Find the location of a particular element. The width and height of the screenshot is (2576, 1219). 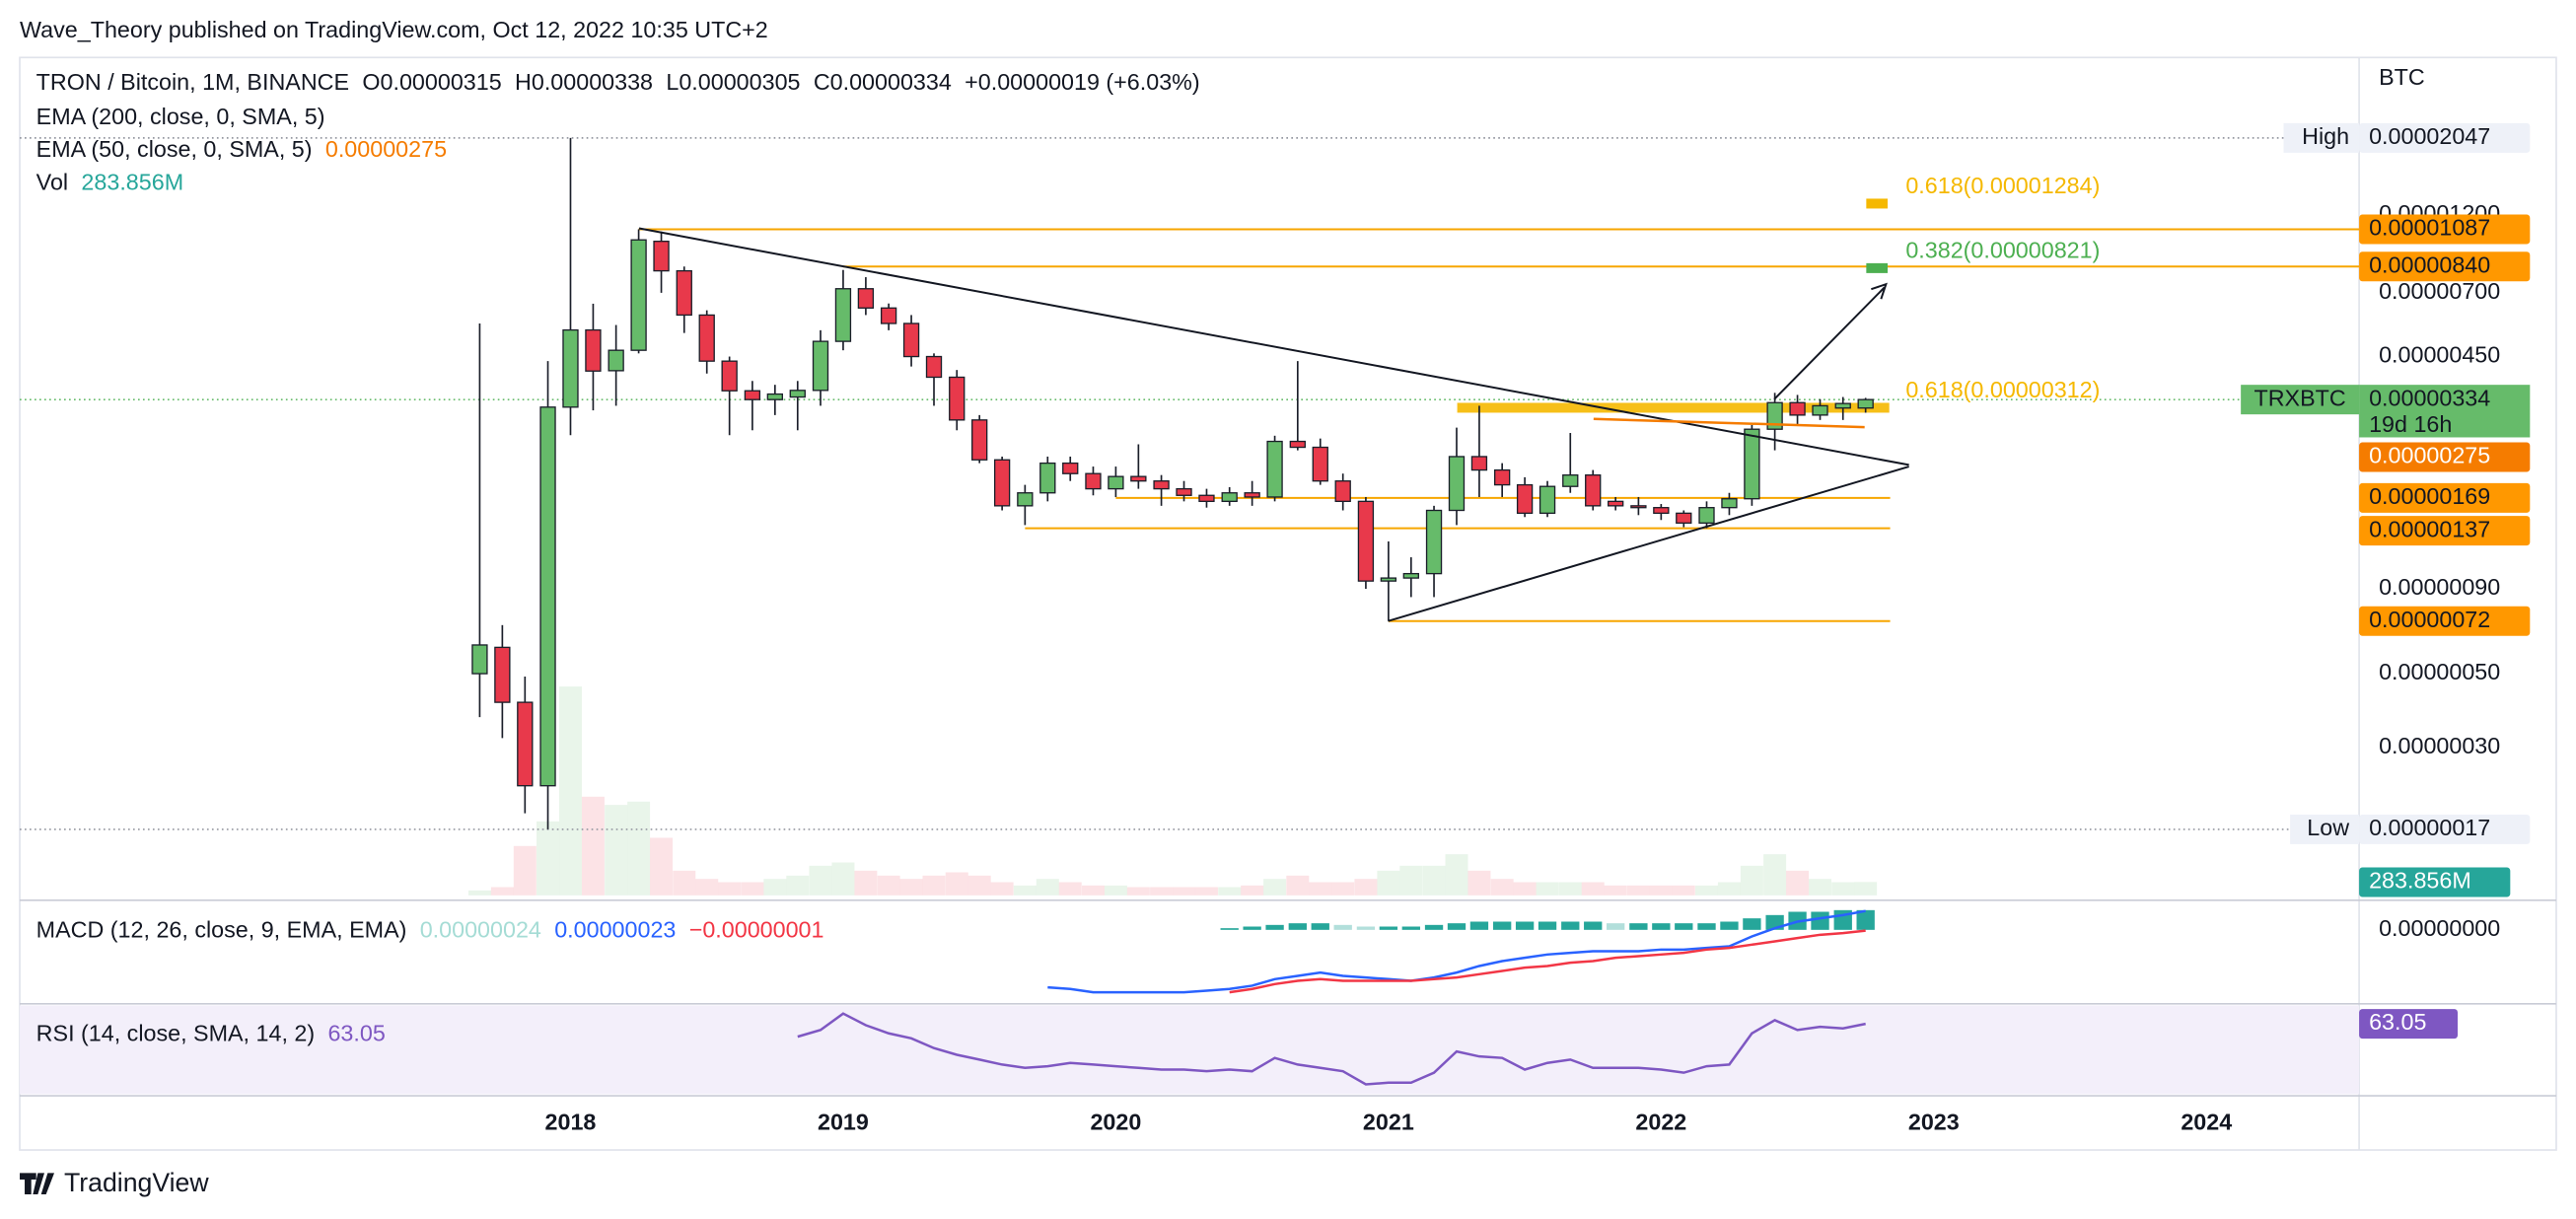

arrow-head is located at coordinates (1879, 291).